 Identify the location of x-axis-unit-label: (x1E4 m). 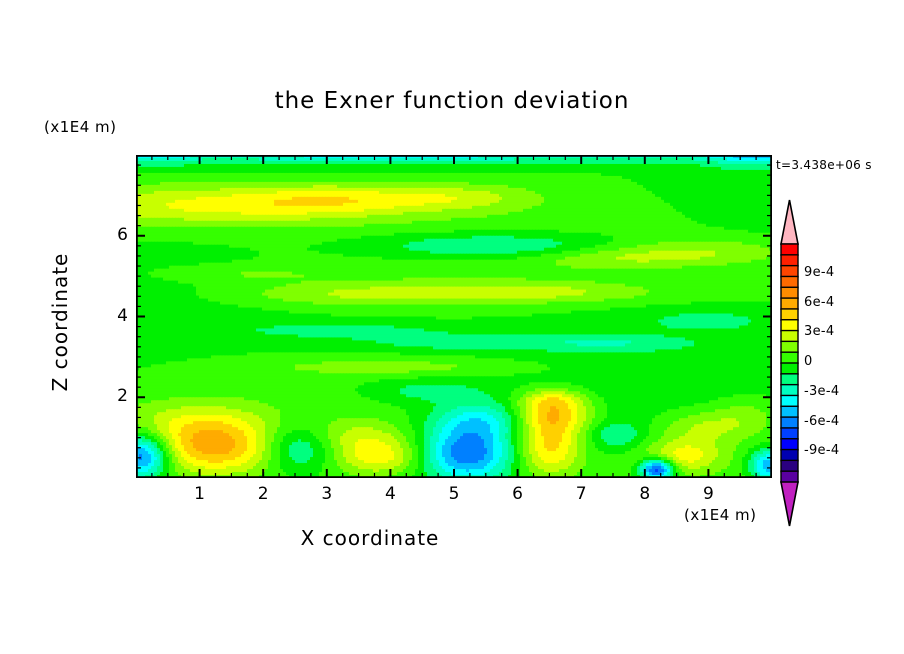
(720, 515).